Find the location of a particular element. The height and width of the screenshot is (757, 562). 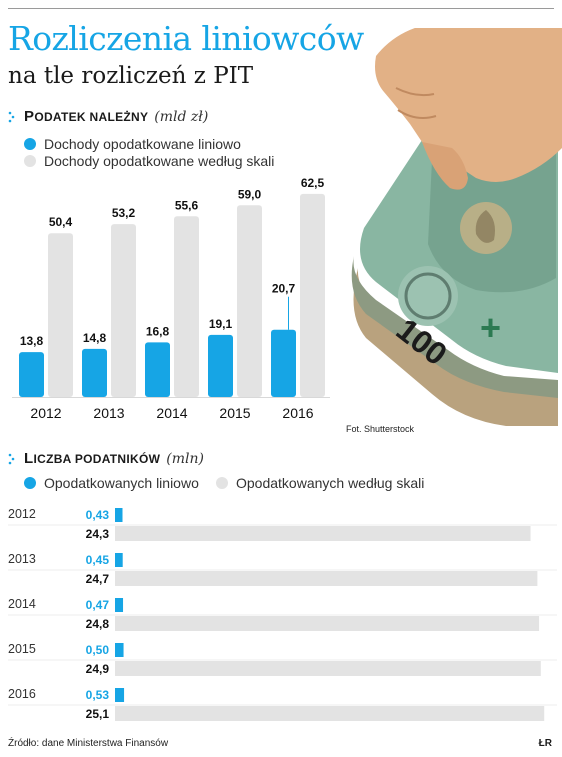

y-tick-label-2013: 2013 is located at coordinates (22, 559).